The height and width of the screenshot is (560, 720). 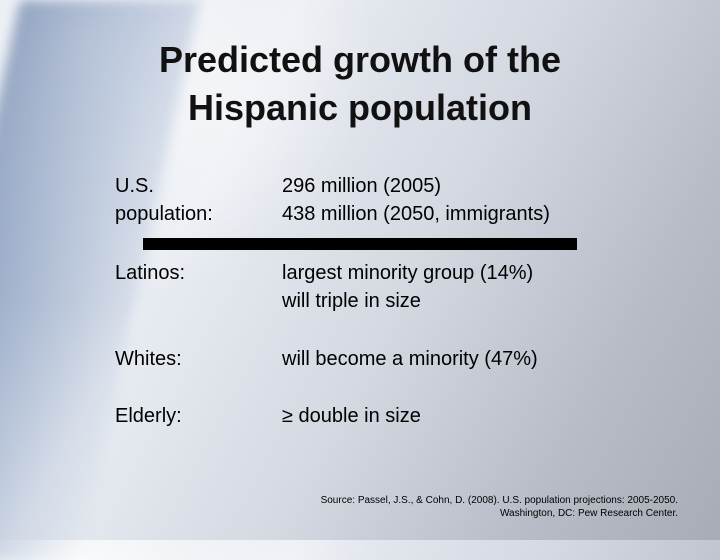 I want to click on value-line: 296 million (2005), so click(x=361, y=186).